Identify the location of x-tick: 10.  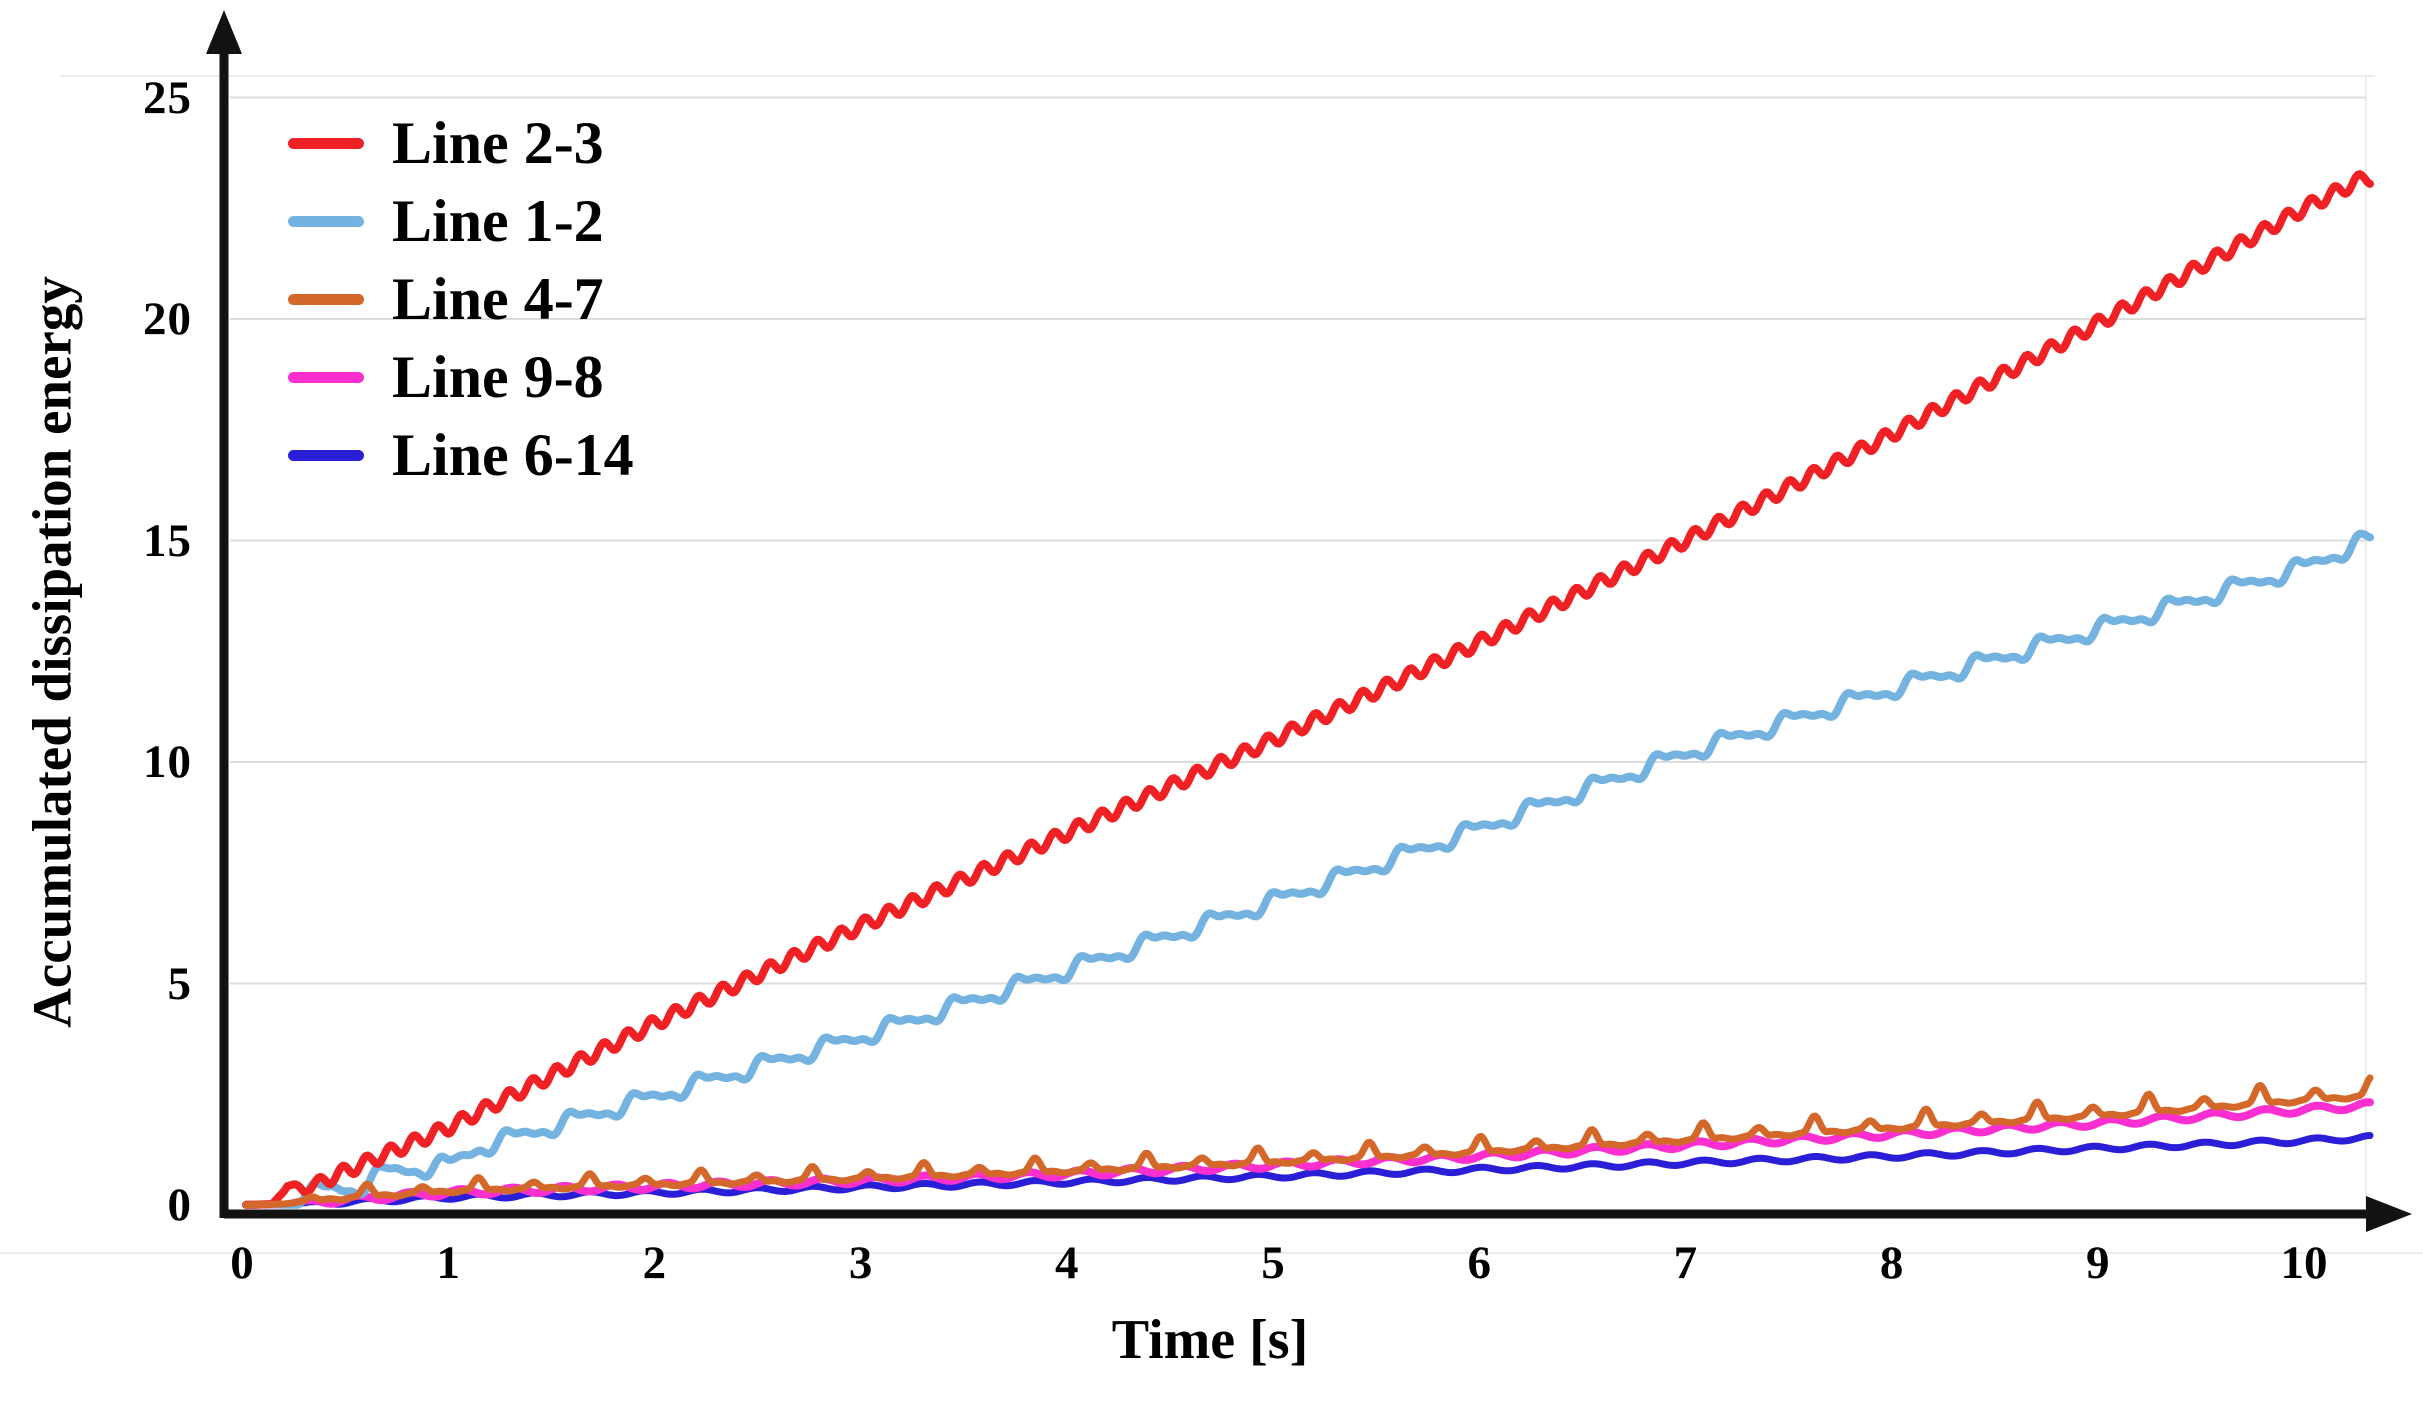
(2304, 1263).